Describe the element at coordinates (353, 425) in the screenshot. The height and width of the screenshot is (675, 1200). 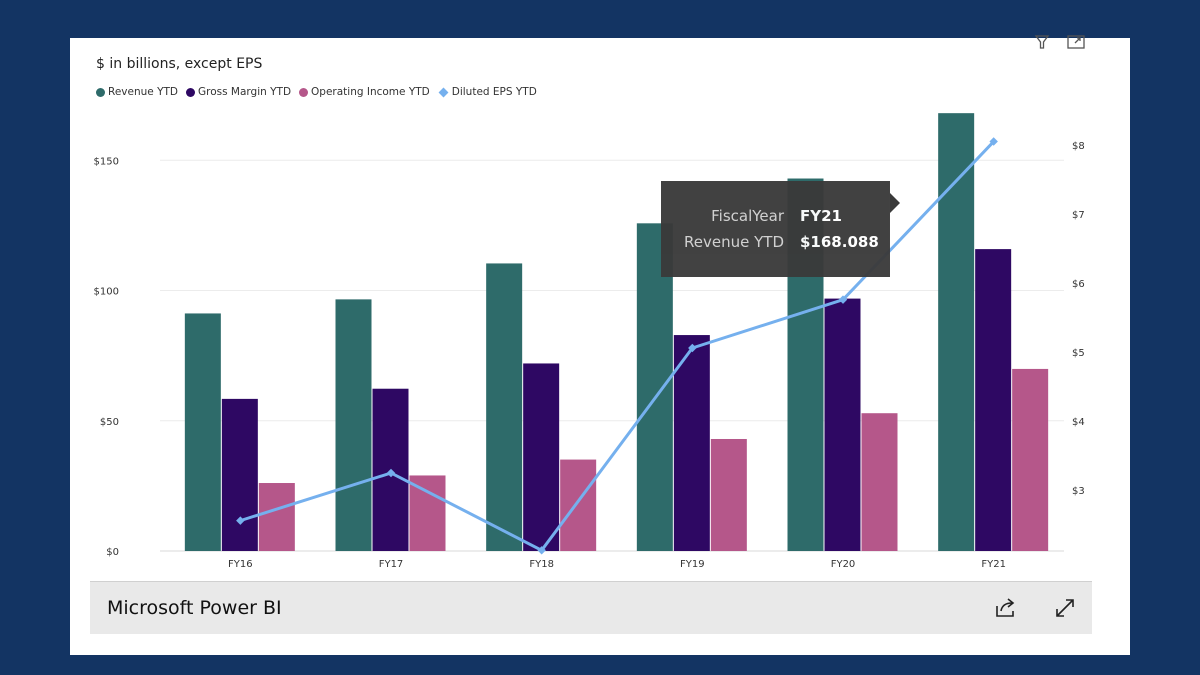
I see `bar-revenue-fy17` at that location.